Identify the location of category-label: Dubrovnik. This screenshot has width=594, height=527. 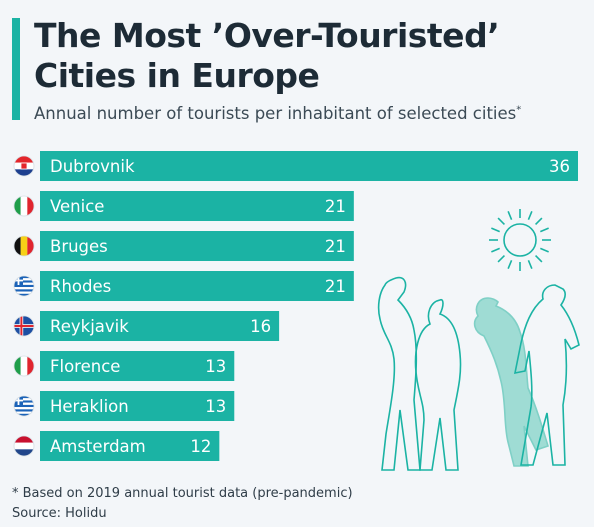
(92, 166).